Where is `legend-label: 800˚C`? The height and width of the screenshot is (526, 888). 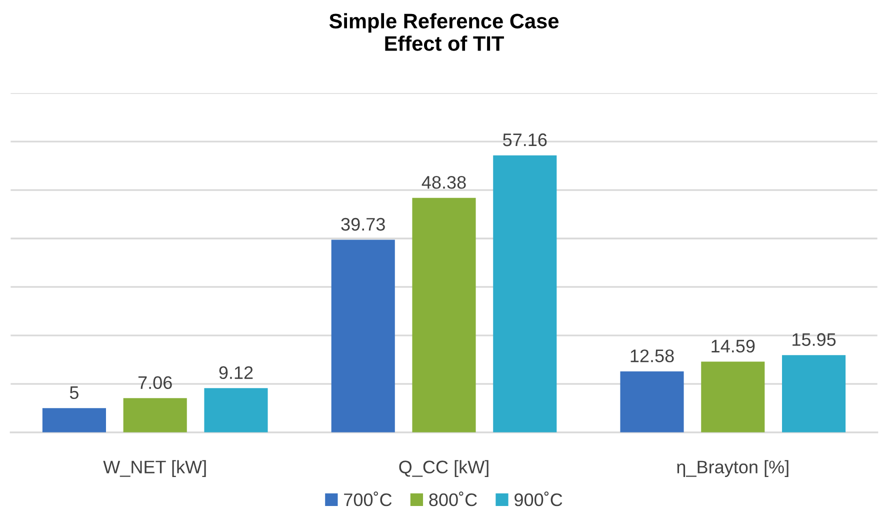 legend-label: 800˚C is located at coordinates (453, 498).